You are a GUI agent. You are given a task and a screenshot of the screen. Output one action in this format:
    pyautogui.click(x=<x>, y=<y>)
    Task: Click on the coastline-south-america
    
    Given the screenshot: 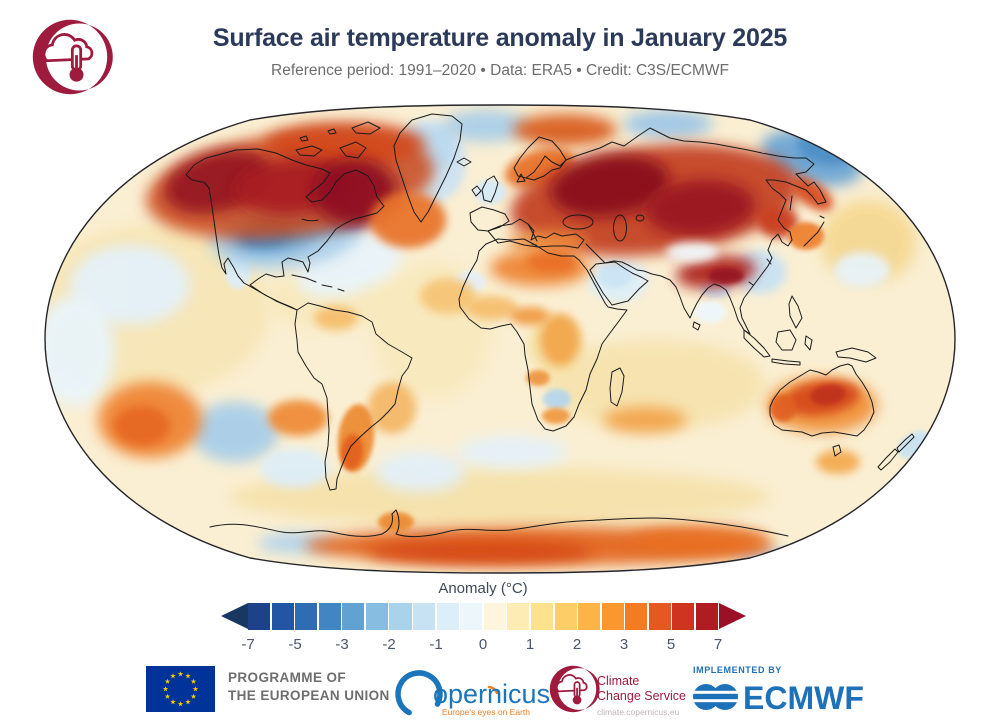 What is the action you would take?
    pyautogui.click(x=353, y=396)
    